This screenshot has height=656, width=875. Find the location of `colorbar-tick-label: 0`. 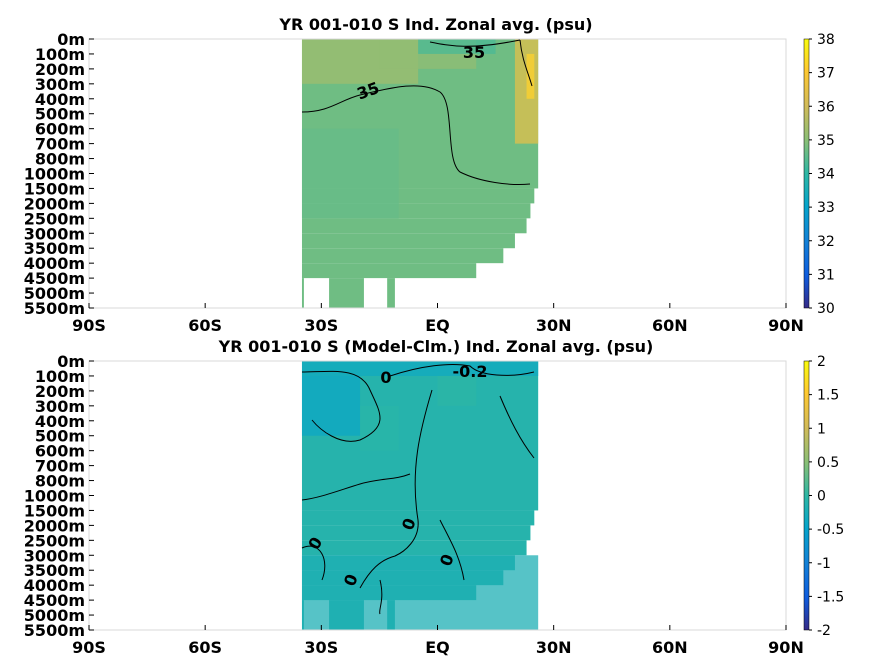

colorbar-tick-label: 0 is located at coordinates (821, 497).